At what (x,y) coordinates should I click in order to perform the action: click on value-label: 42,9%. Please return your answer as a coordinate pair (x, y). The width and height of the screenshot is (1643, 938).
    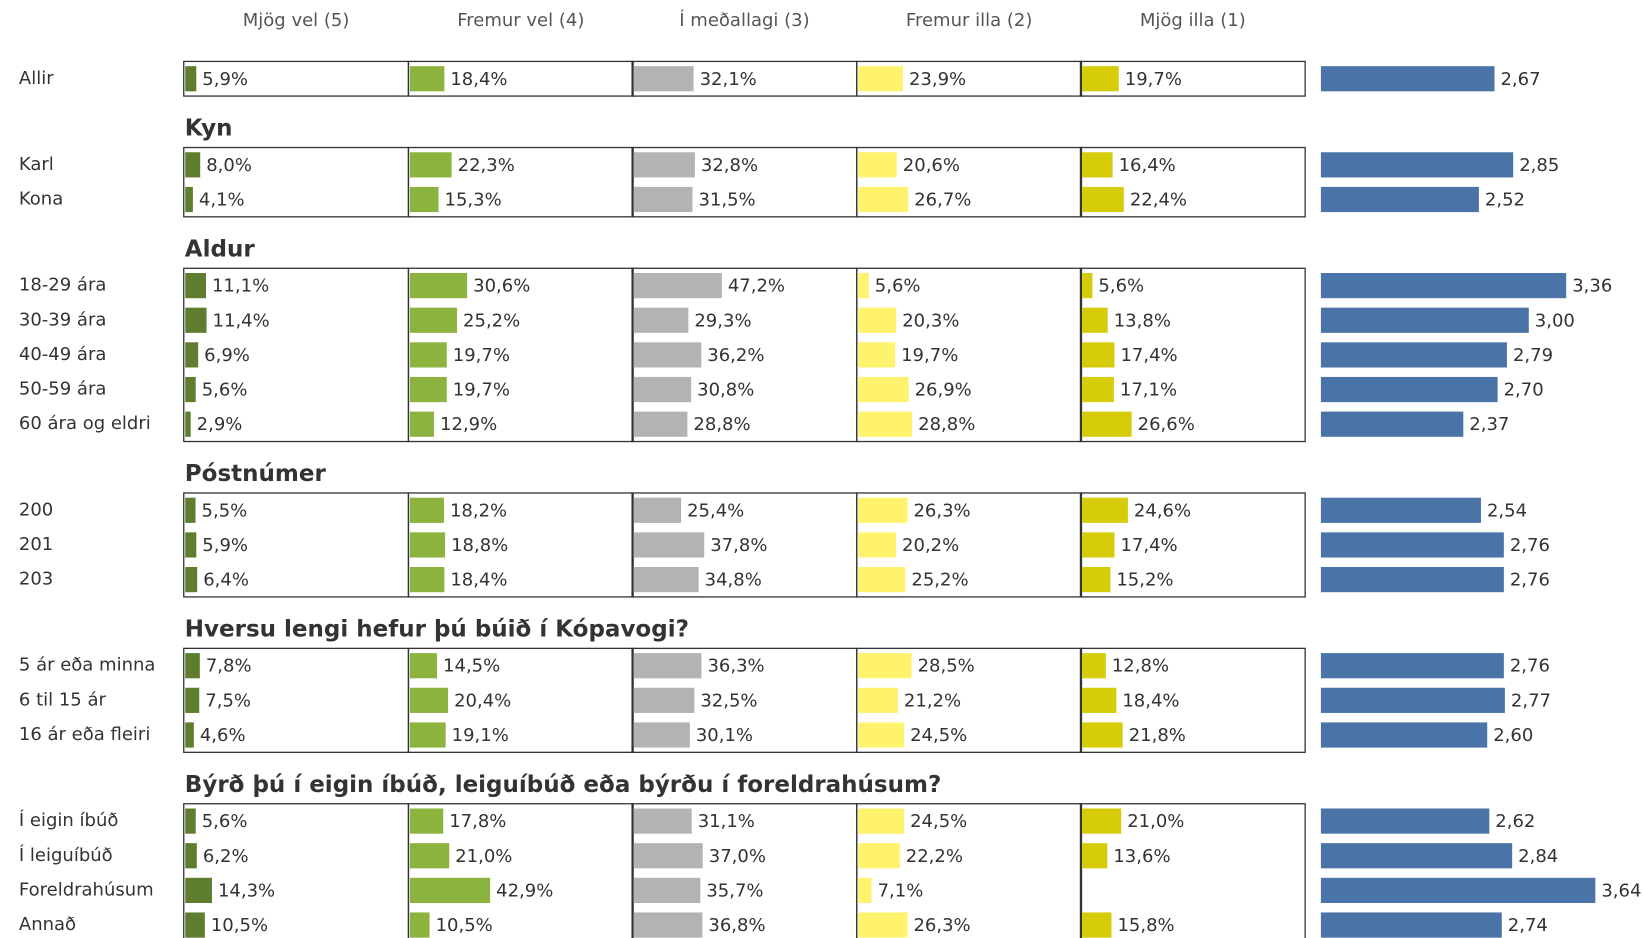
    Looking at the image, I should click on (524, 890).